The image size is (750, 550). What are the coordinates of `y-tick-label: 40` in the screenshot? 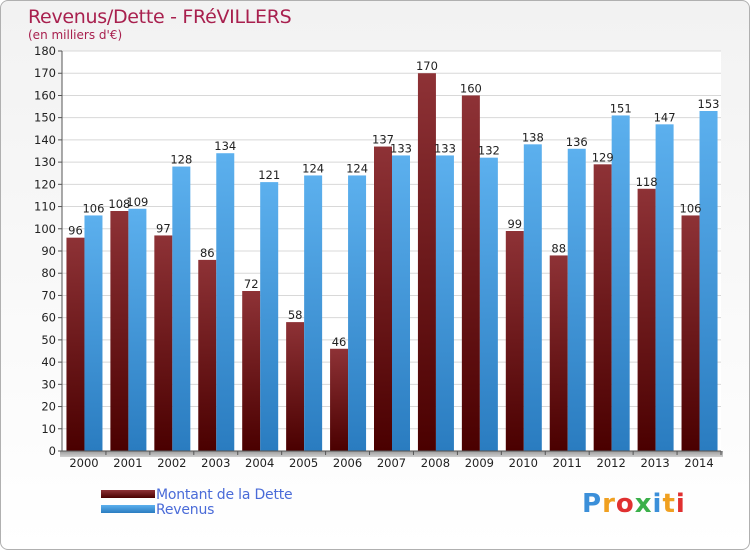 It's located at (48, 362).